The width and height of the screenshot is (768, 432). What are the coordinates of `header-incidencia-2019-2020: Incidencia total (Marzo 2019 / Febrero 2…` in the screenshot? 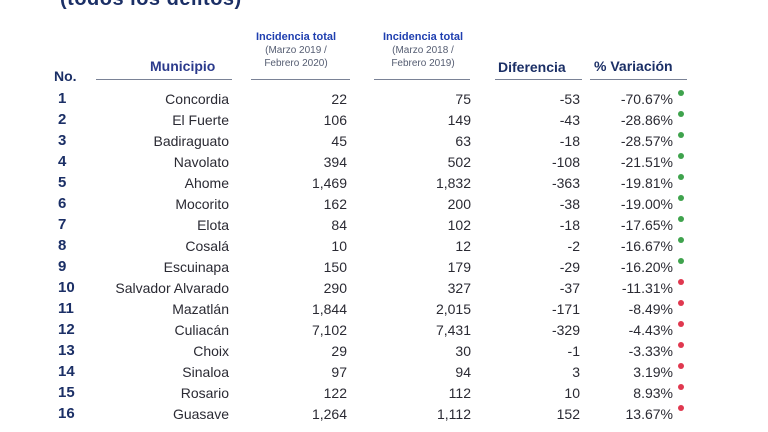 It's located at (296, 50).